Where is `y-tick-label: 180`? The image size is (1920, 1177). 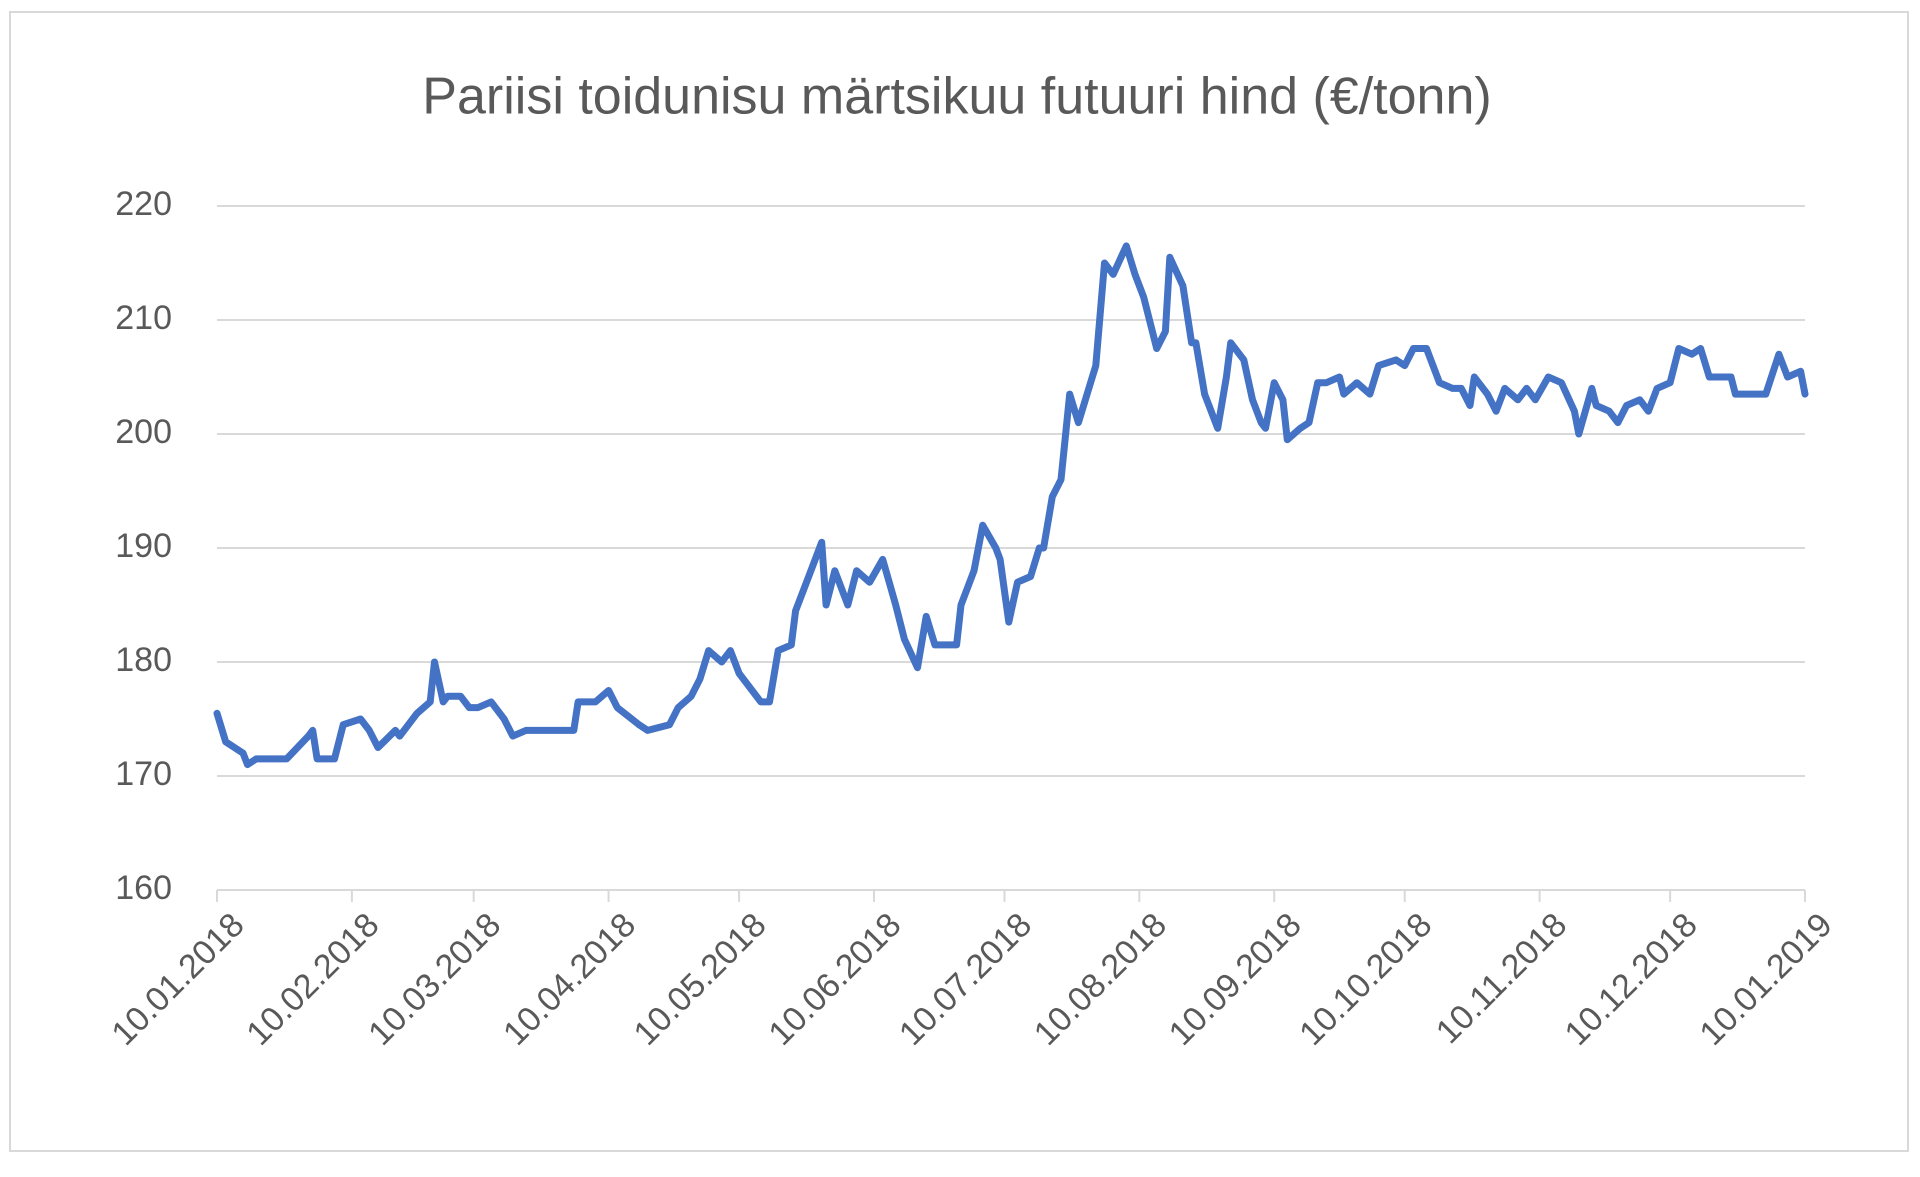 y-tick-label: 180 is located at coordinates (143, 660).